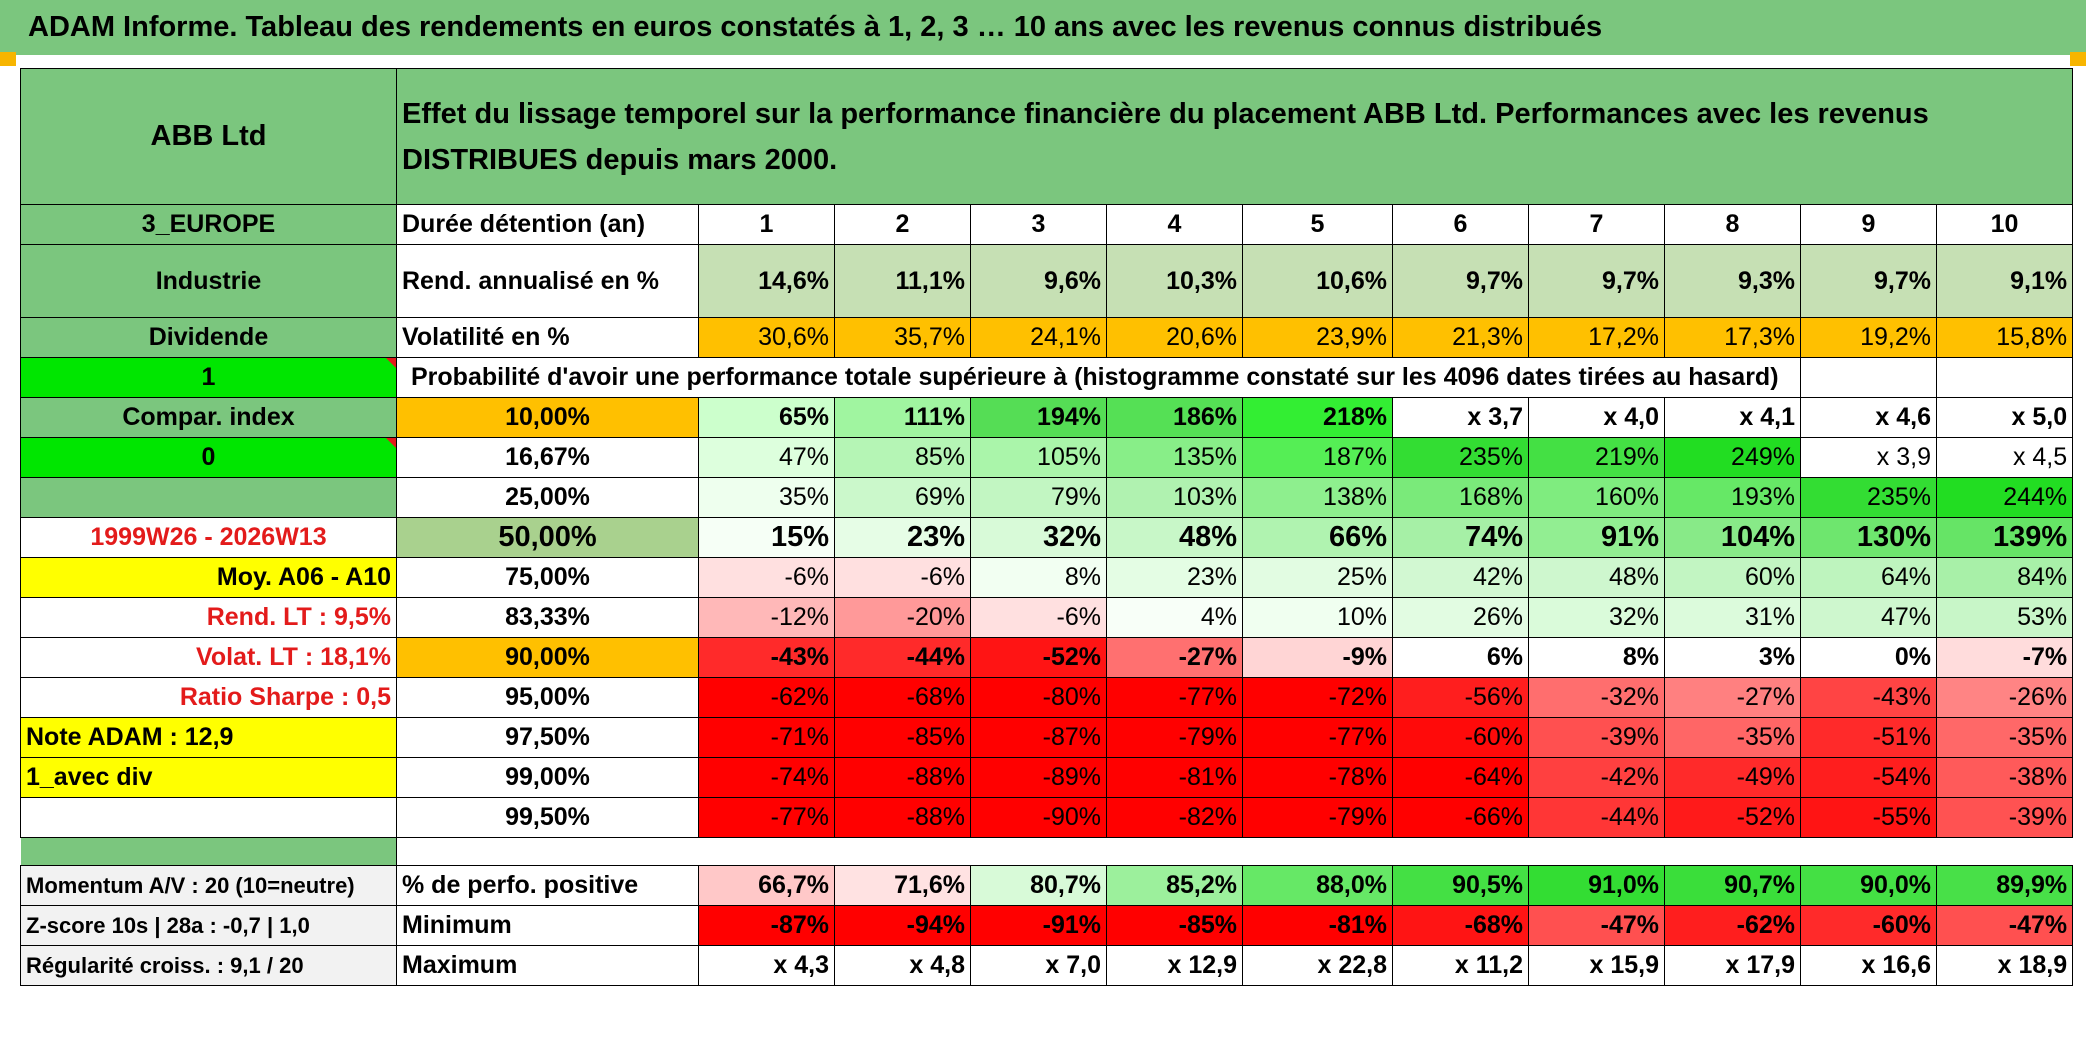 The image size is (2086, 1044). I want to click on average-label: Moy. A06 - A10, so click(208, 577).